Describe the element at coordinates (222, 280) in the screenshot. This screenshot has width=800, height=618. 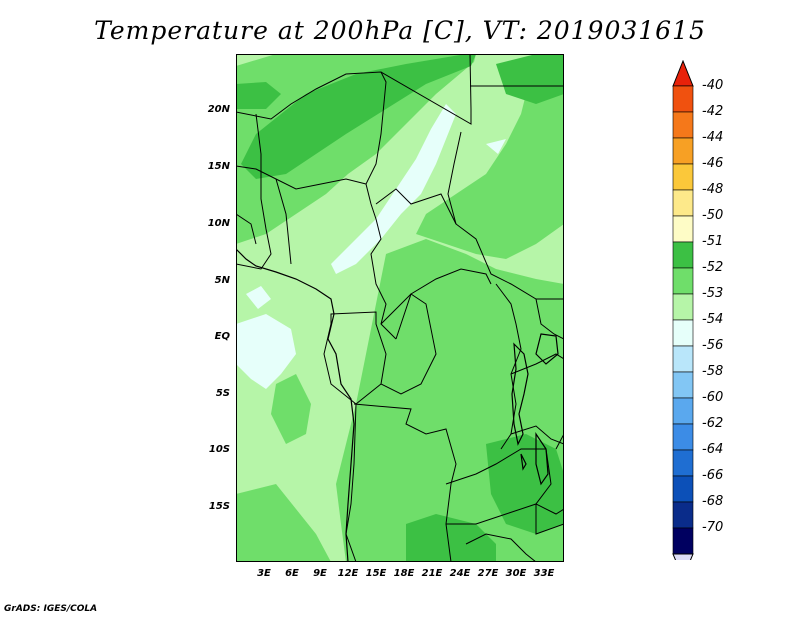
I see `lat-label: 5N` at that location.